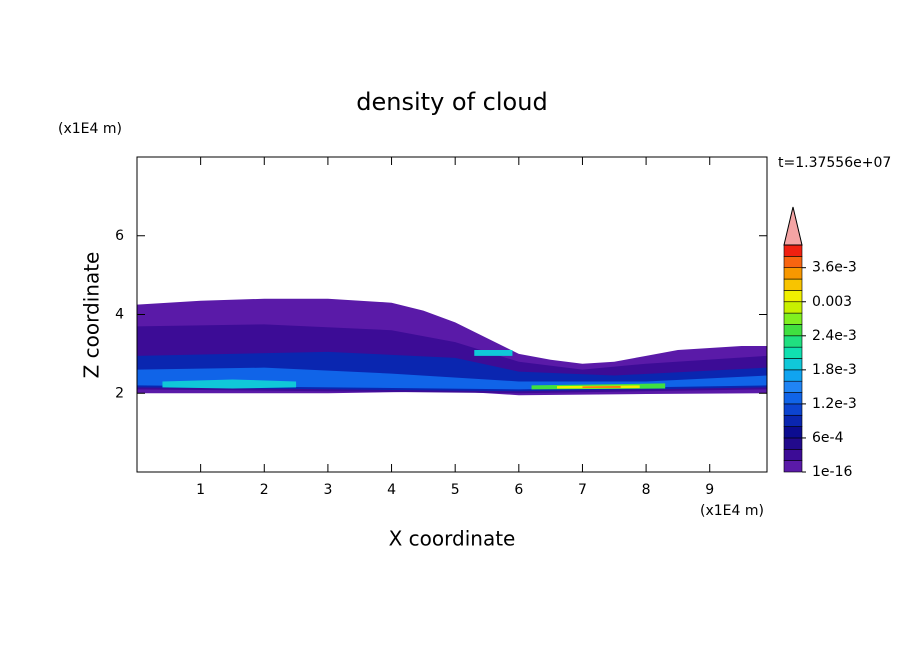 This screenshot has width=904, height=654. What do you see at coordinates (834, 336) in the screenshot?
I see `colorbar-label: 2.4e-3` at bounding box center [834, 336].